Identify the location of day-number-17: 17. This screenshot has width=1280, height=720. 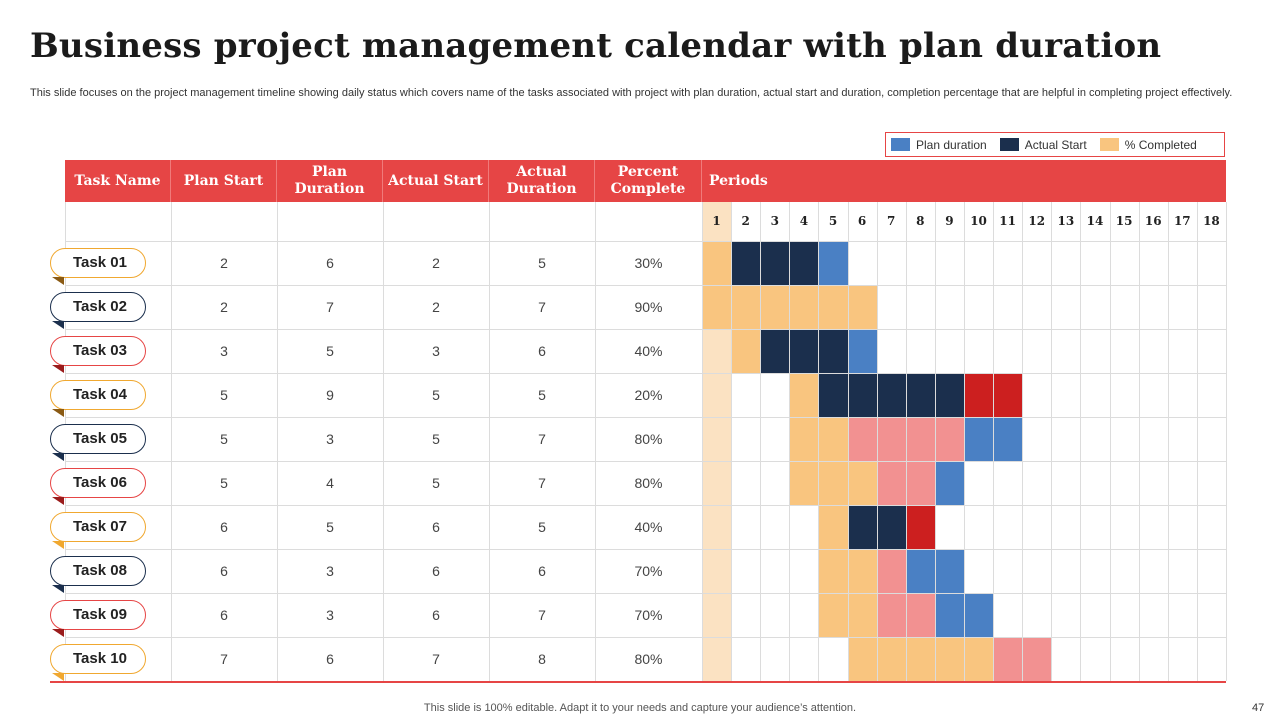
(1182, 221).